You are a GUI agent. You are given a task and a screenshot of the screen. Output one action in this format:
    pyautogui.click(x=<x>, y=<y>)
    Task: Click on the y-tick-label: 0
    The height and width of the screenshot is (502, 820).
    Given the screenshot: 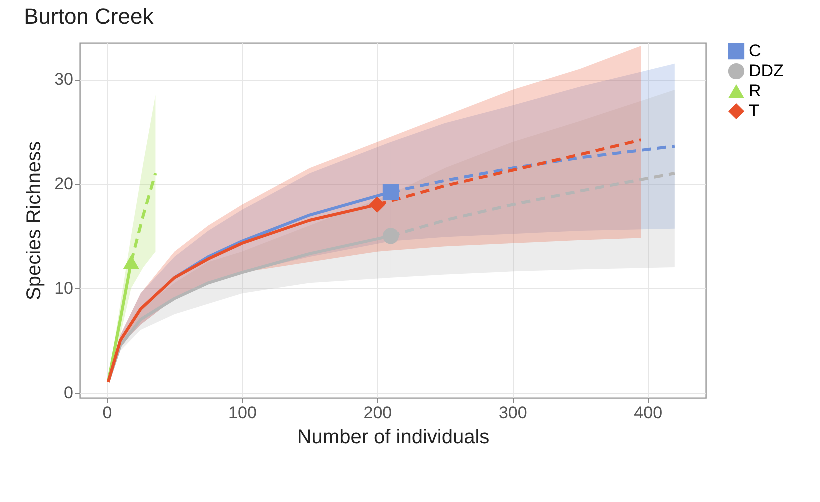 What is the action you would take?
    pyautogui.click(x=69, y=392)
    